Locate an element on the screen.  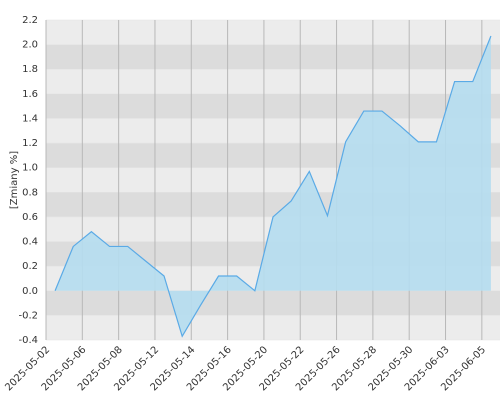
y-tick-label: -0.4 is located at coordinates (28, 340).